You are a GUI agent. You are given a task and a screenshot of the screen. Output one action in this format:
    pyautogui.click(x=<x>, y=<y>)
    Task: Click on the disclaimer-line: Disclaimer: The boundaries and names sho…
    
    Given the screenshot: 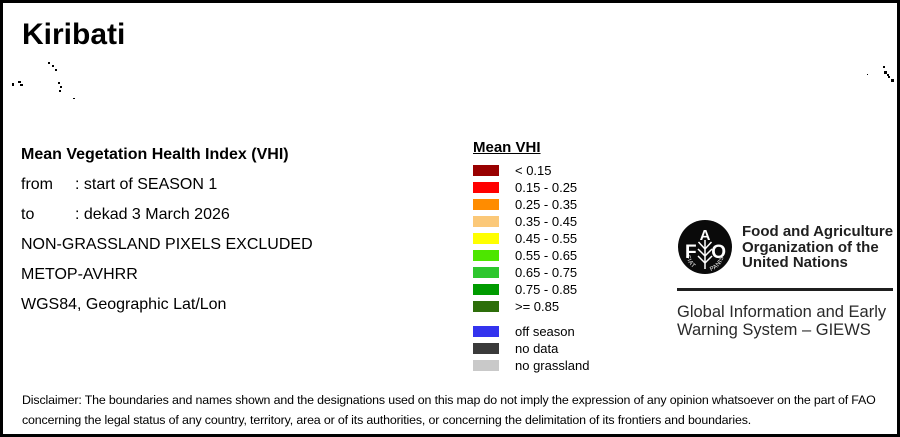 What is the action you would take?
    pyautogui.click(x=449, y=400)
    